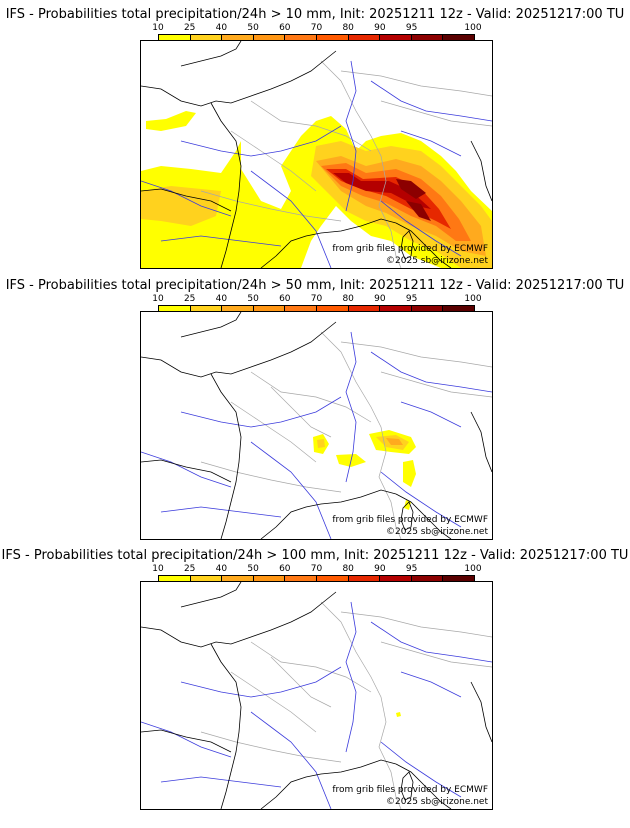 The image size is (630, 828). Describe the element at coordinates (481, 171) in the screenshot. I see `coastline-adriatic` at that location.